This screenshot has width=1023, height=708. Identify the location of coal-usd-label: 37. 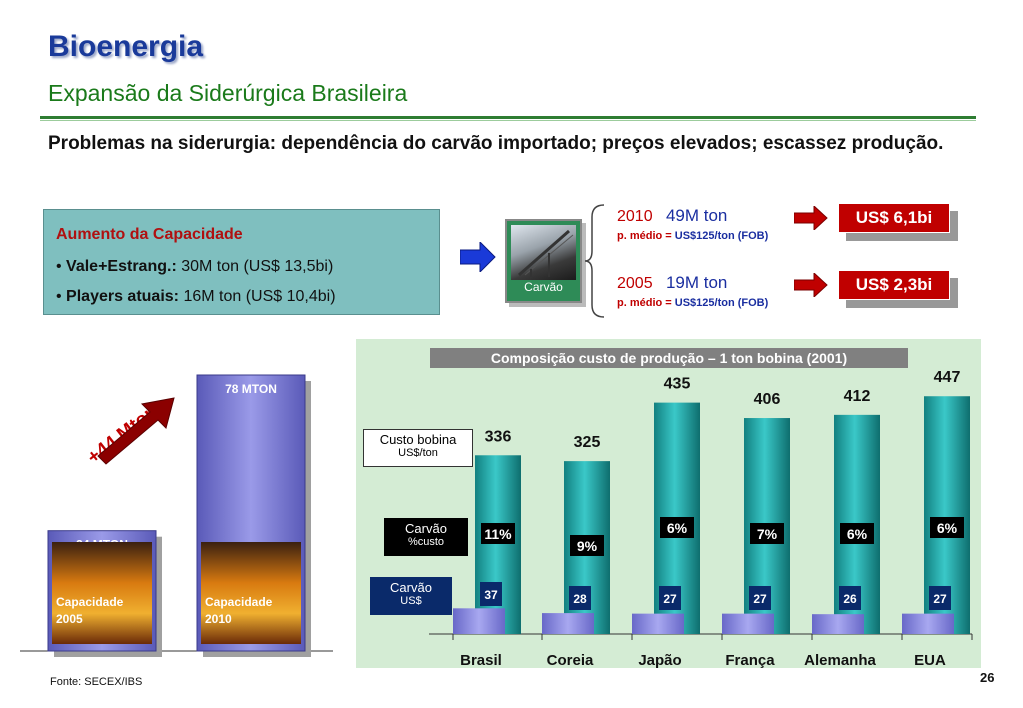
(491, 595).